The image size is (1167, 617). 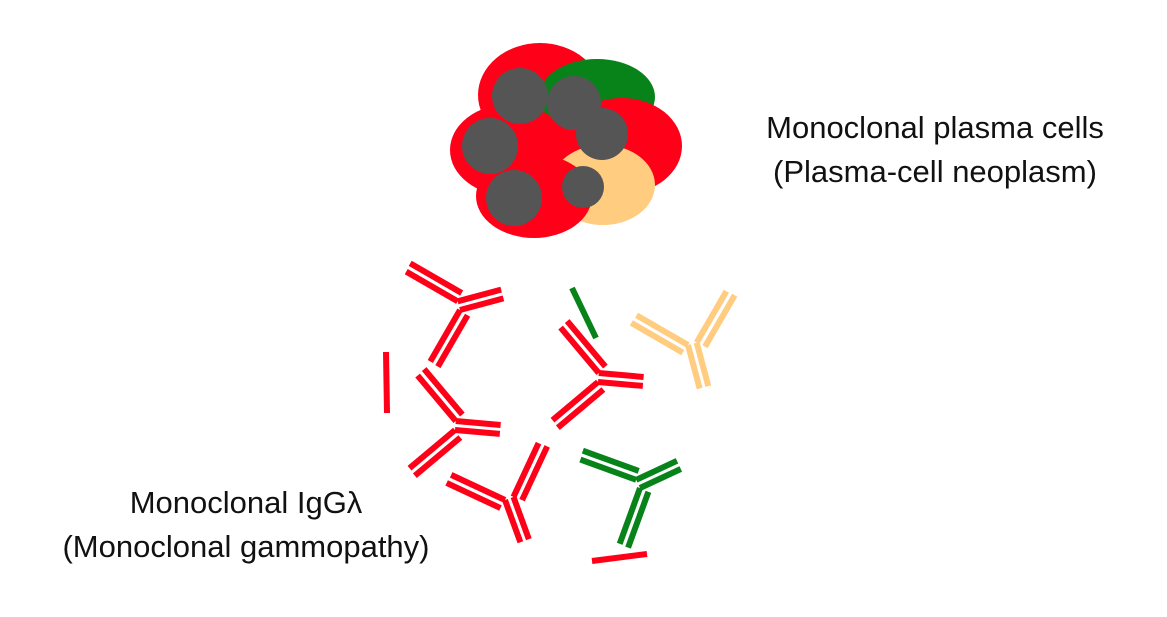 What do you see at coordinates (935, 127) in the screenshot?
I see `plasma-cells-label-line1: Monoclonal plasma cells` at bounding box center [935, 127].